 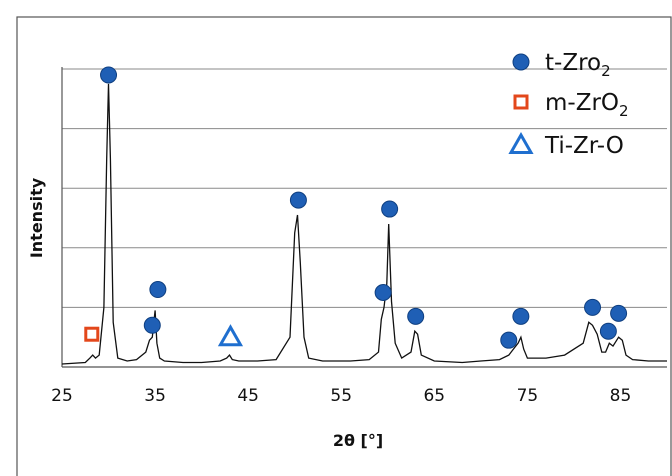 What do you see at coordinates (521, 62) in the screenshot?
I see `legend-symbol-circle` at bounding box center [521, 62].